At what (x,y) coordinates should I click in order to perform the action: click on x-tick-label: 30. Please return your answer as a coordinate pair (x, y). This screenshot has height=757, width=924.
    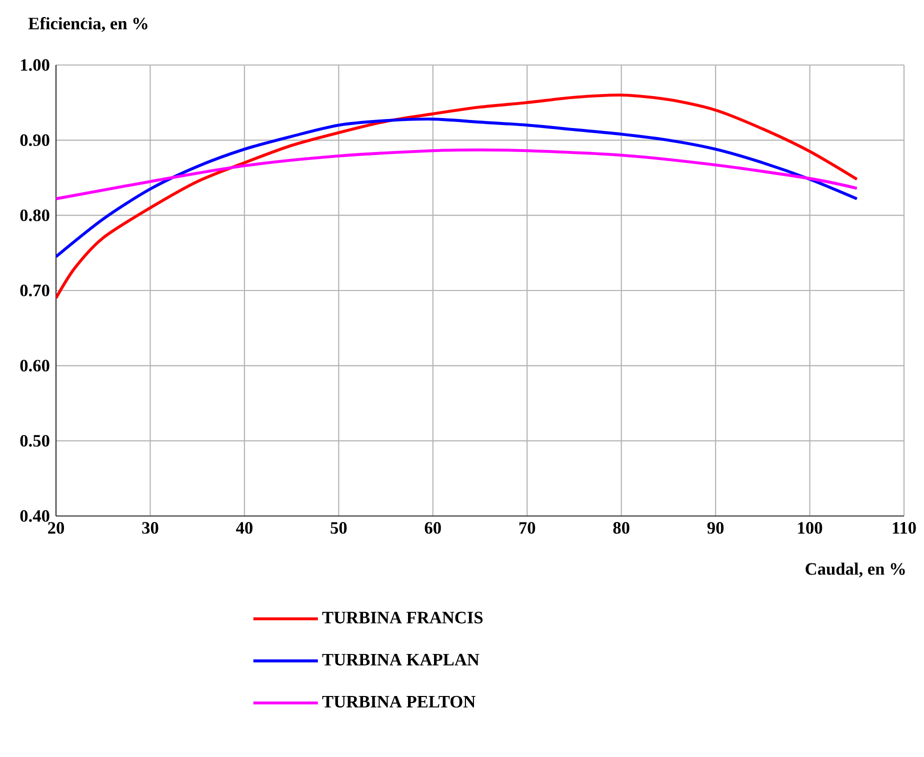
    Looking at the image, I should click on (150, 528).